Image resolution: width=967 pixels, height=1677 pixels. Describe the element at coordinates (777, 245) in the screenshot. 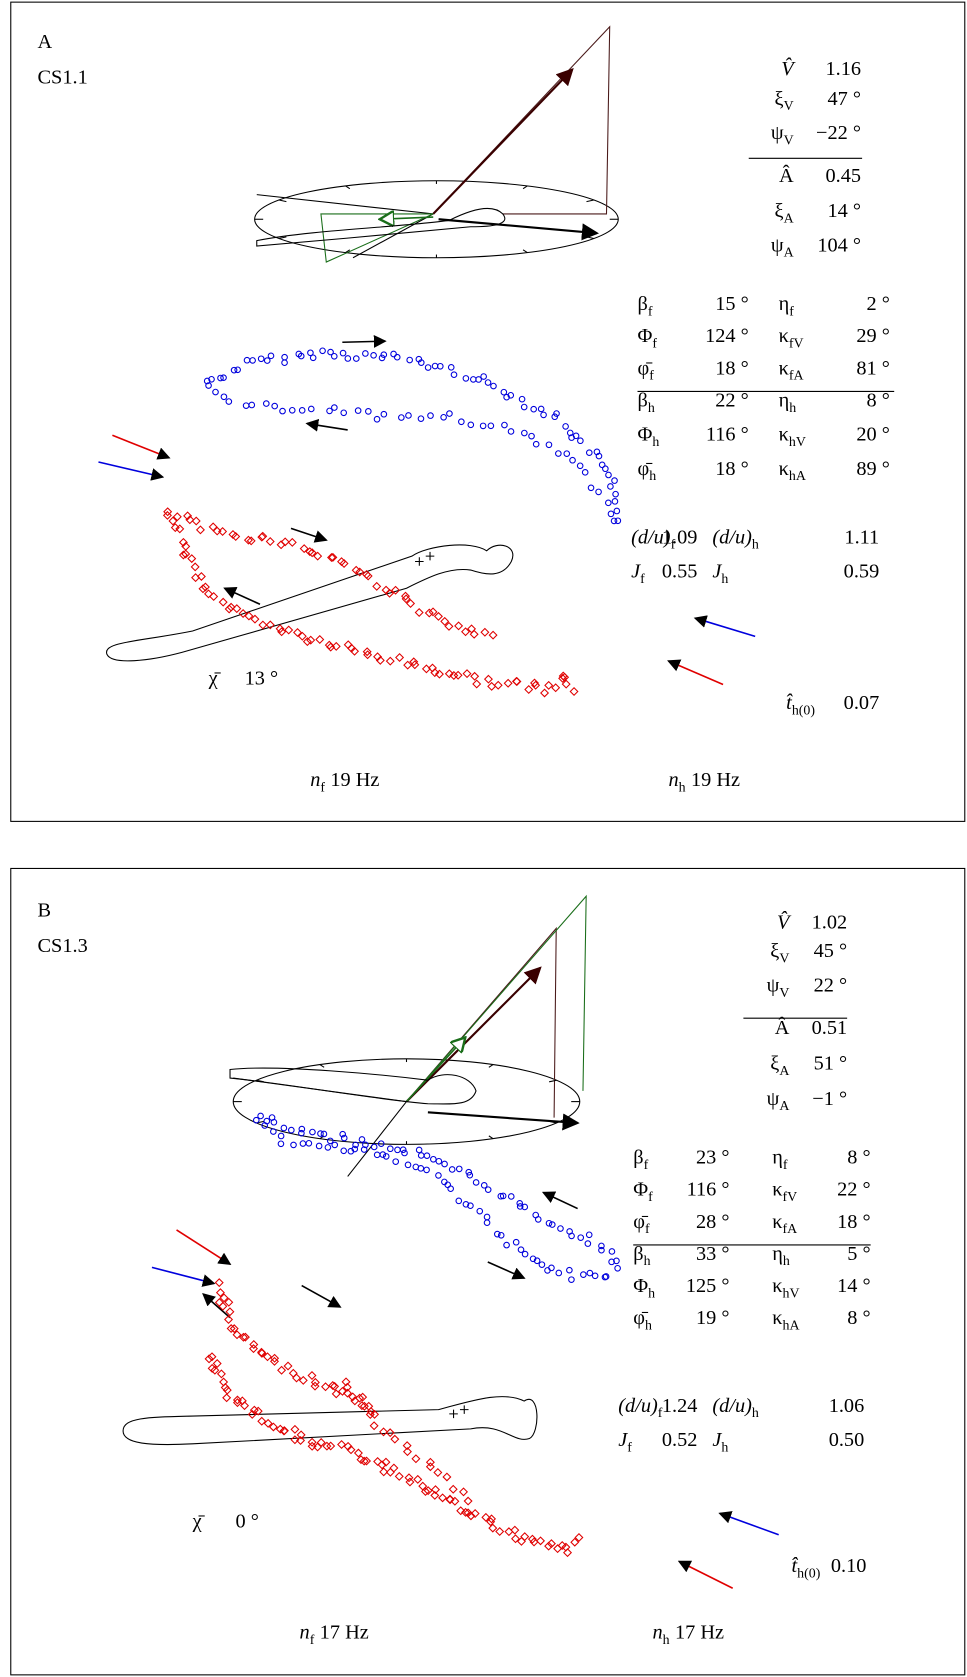

I see `symbol-main: ψ` at that location.